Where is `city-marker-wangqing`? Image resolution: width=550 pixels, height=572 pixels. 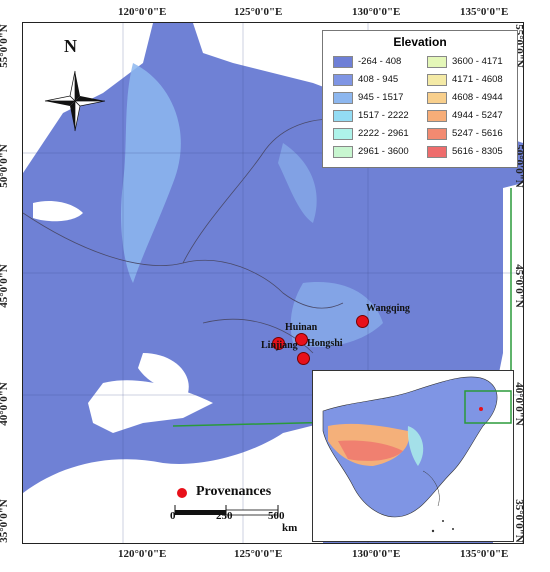 city-marker-wangqing is located at coordinates (362, 321).